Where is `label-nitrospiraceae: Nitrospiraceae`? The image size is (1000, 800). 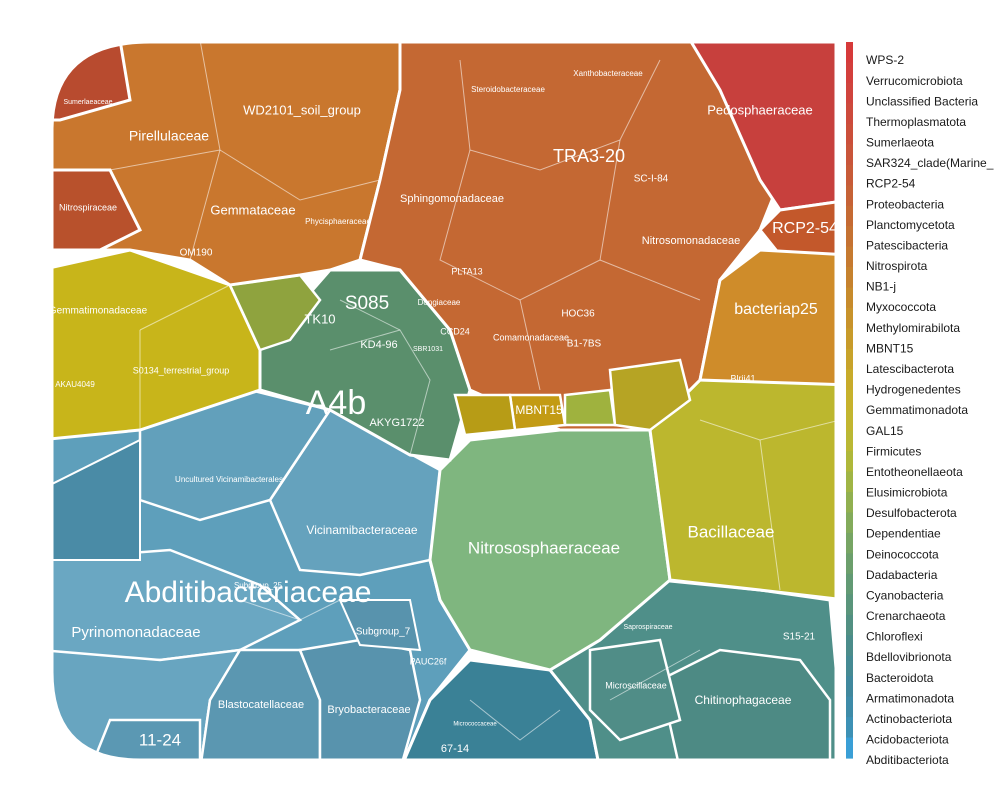 label-nitrospiraceae: Nitrospiraceae is located at coordinates (88, 207).